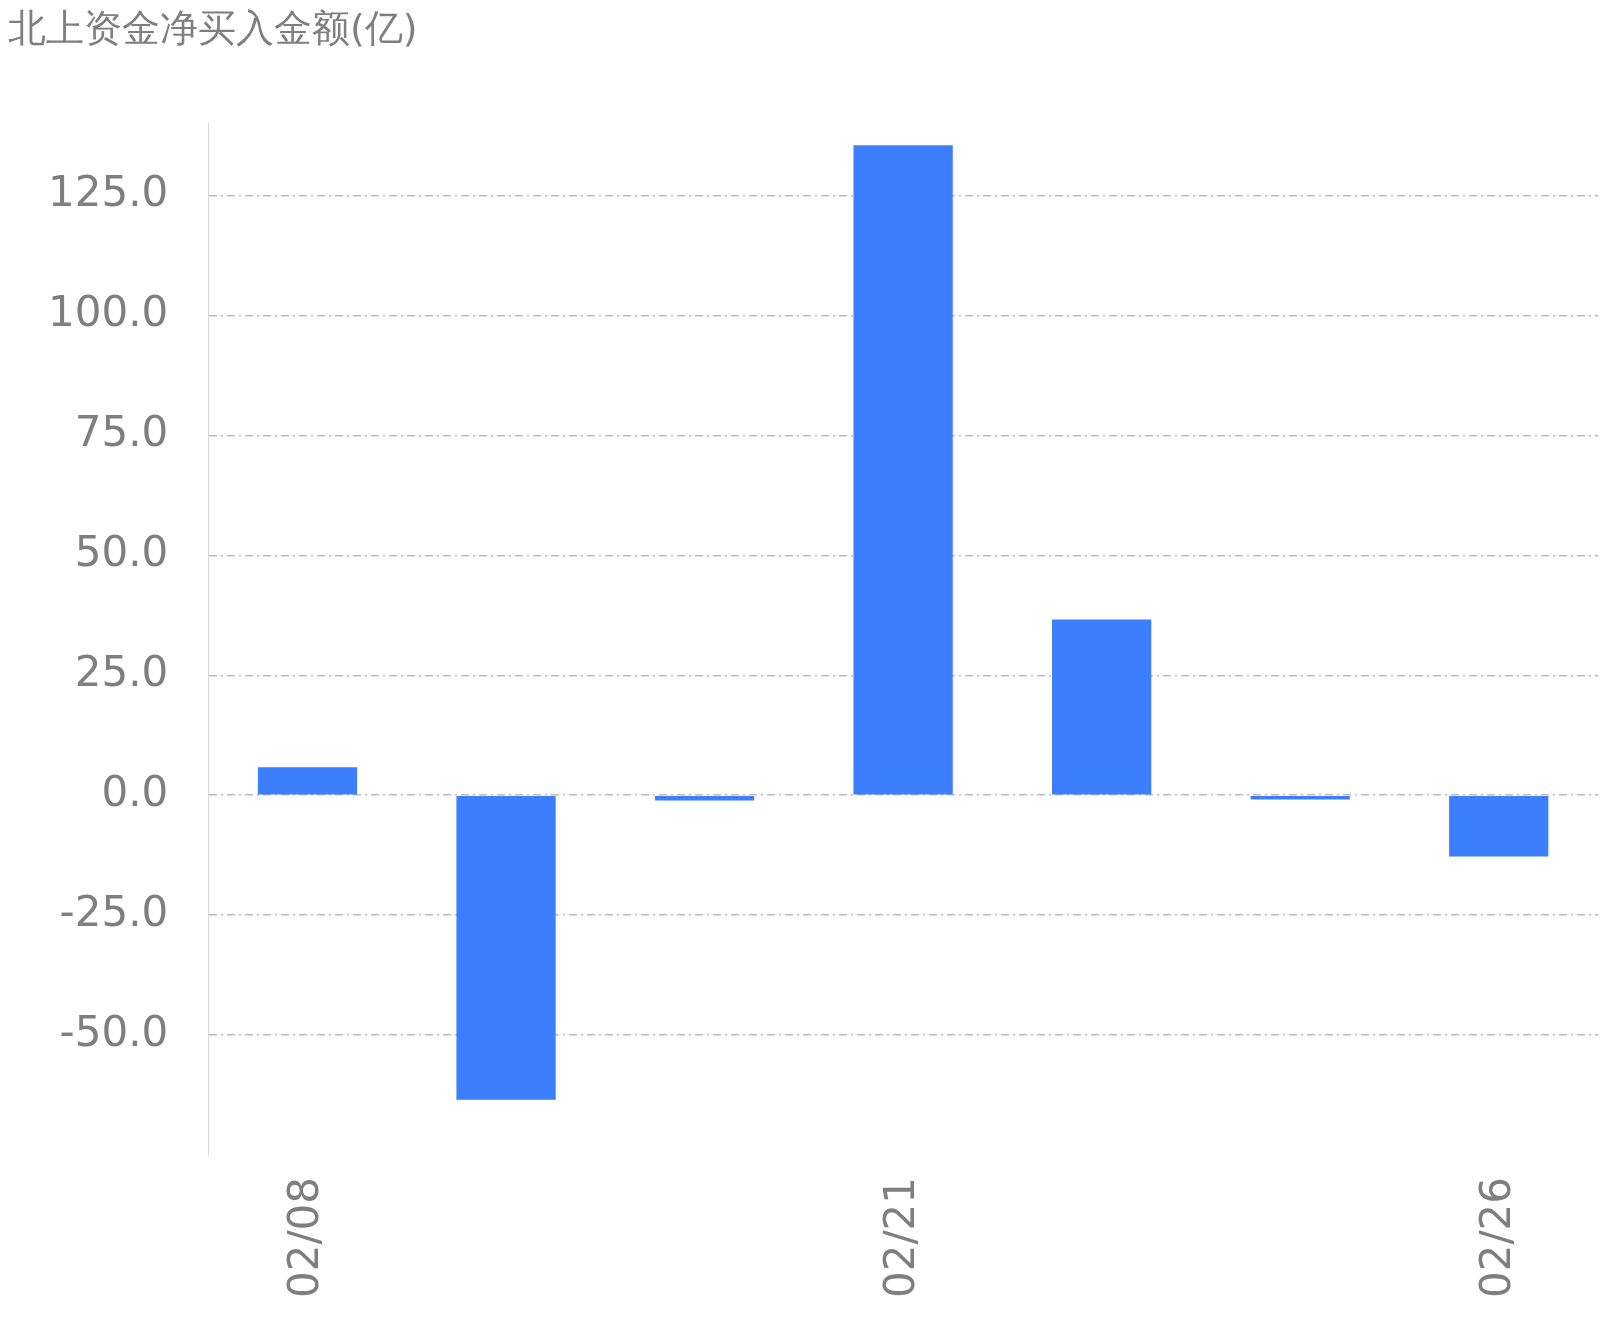 This screenshot has width=1606, height=1330. Describe the element at coordinates (121, 552) in the screenshot. I see `y-tick-label: 50.0` at that location.